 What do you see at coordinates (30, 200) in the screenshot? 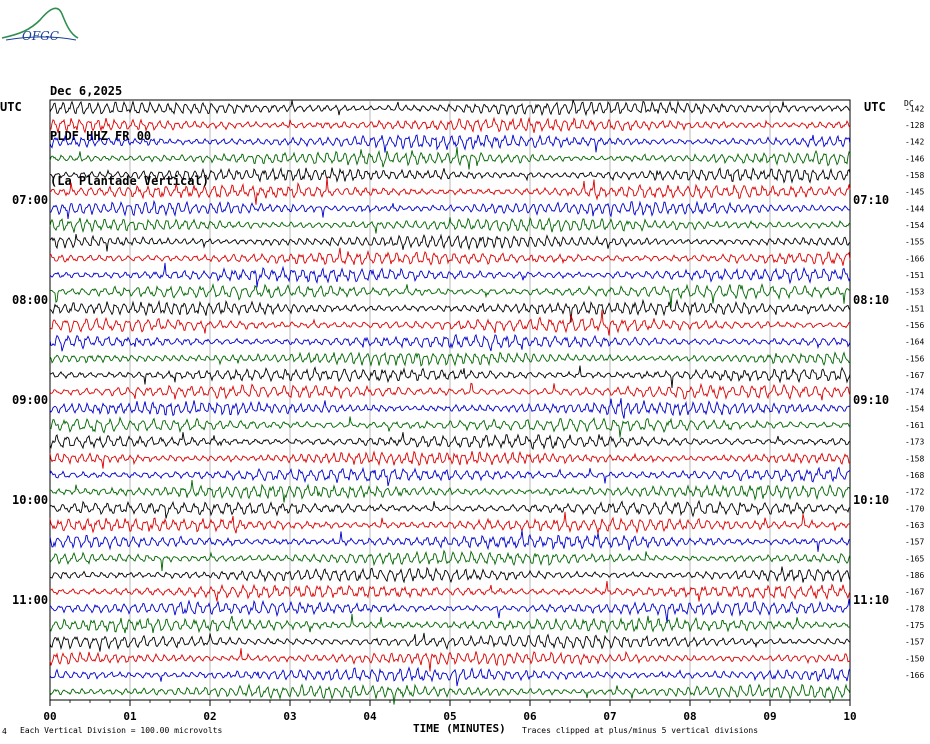
I see `left-hour-label: 07:00` at bounding box center [30, 200].